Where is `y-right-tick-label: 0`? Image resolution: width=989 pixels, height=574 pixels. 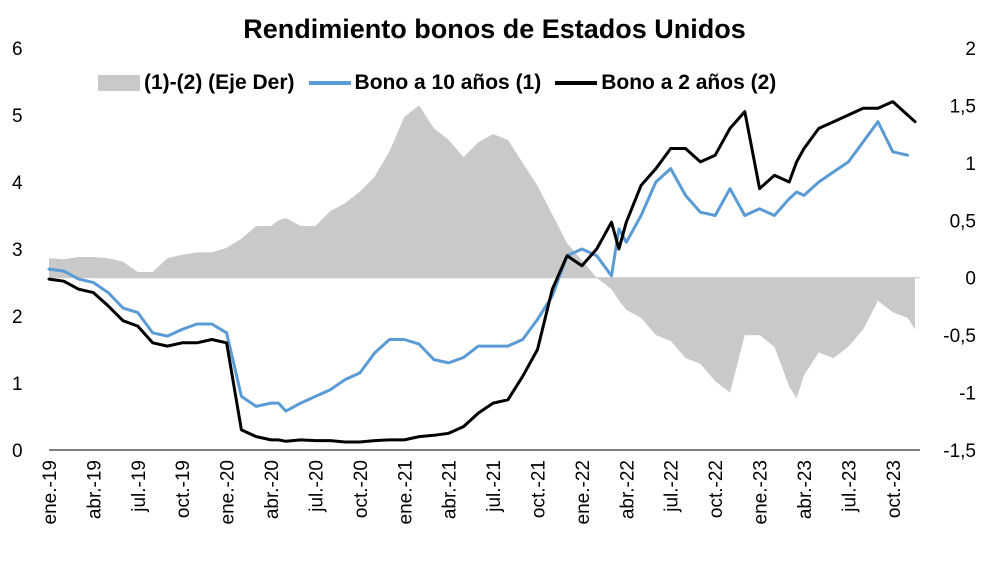 y-right-tick-label: 0 is located at coordinates (970, 279).